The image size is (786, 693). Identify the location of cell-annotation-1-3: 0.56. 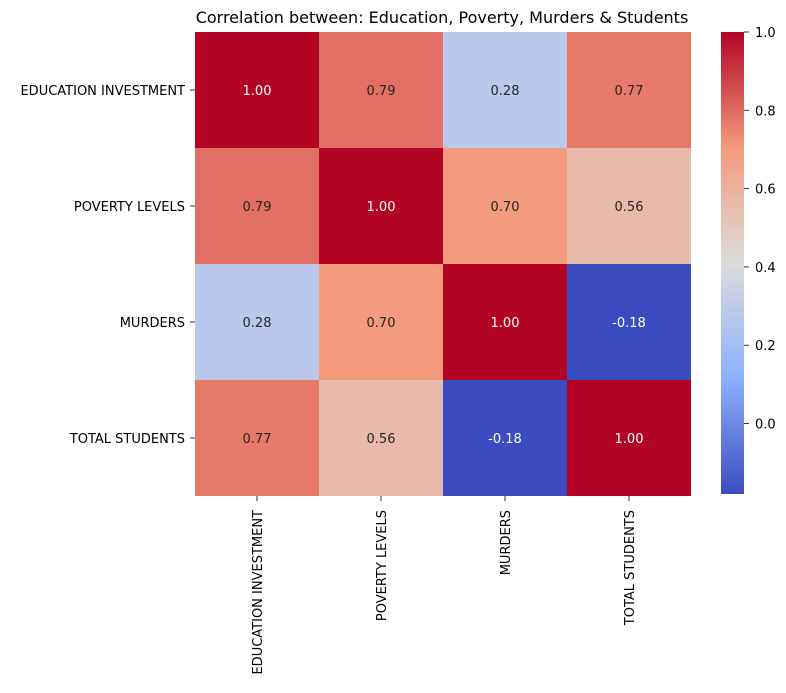
(629, 207).